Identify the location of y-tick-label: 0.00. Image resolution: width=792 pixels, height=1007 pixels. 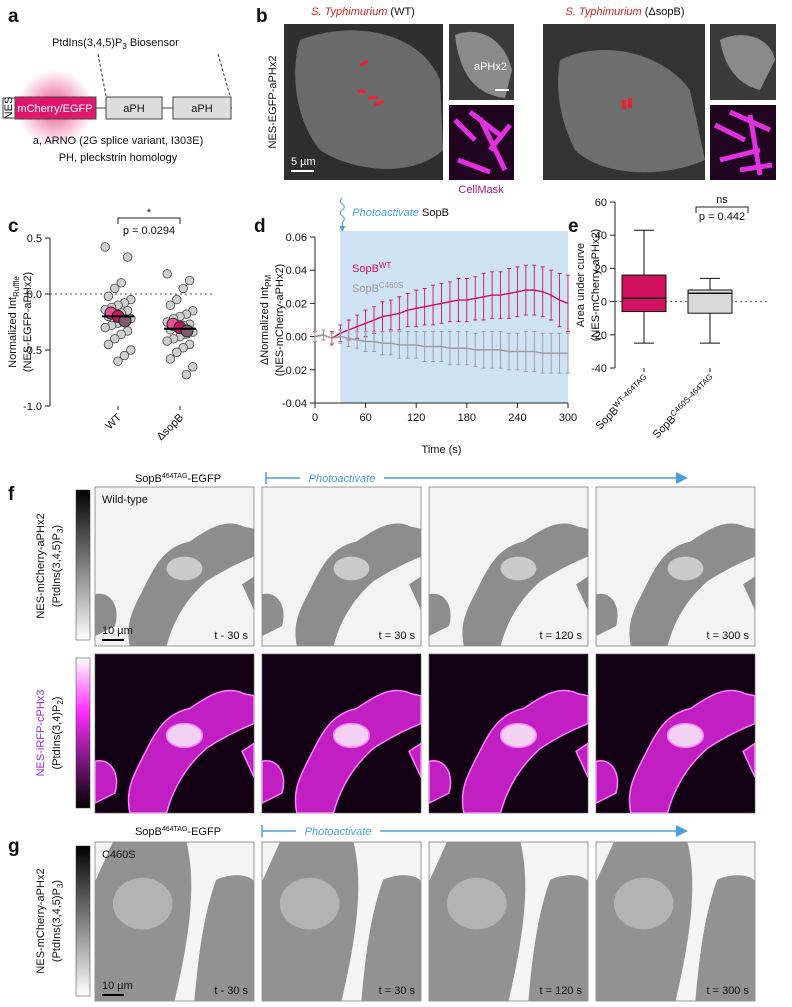
(296, 338).